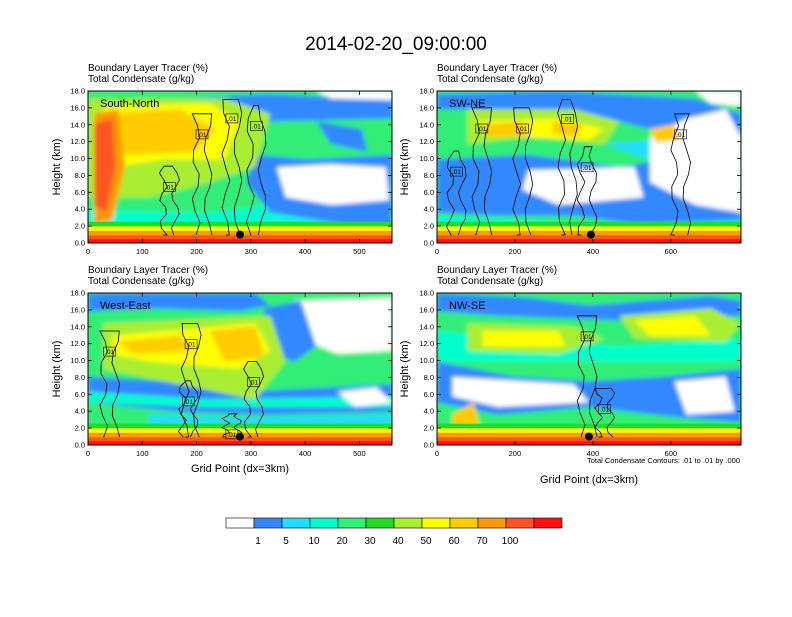  What do you see at coordinates (342, 541) in the screenshot?
I see `colorbar-label: 20` at bounding box center [342, 541].